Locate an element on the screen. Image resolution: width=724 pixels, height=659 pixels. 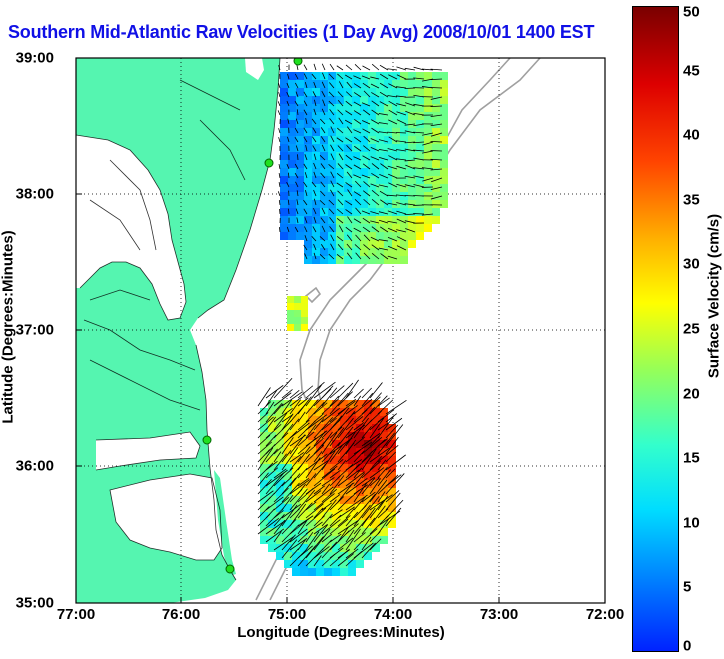
colorbar-tick-label: 30 is located at coordinates (691, 264).